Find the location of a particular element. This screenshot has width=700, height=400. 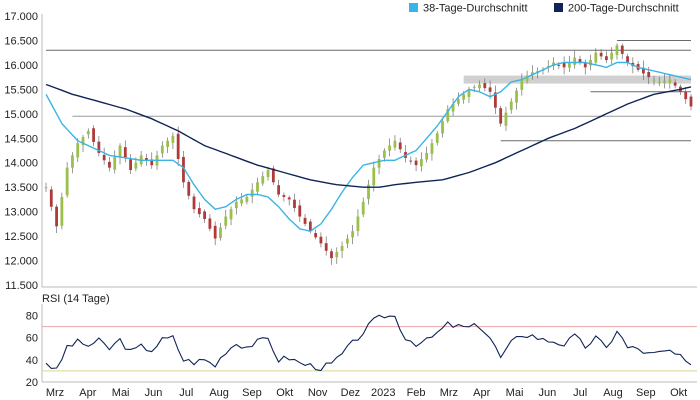

price-y-tick-label: 13.000 is located at coordinates (21, 213).